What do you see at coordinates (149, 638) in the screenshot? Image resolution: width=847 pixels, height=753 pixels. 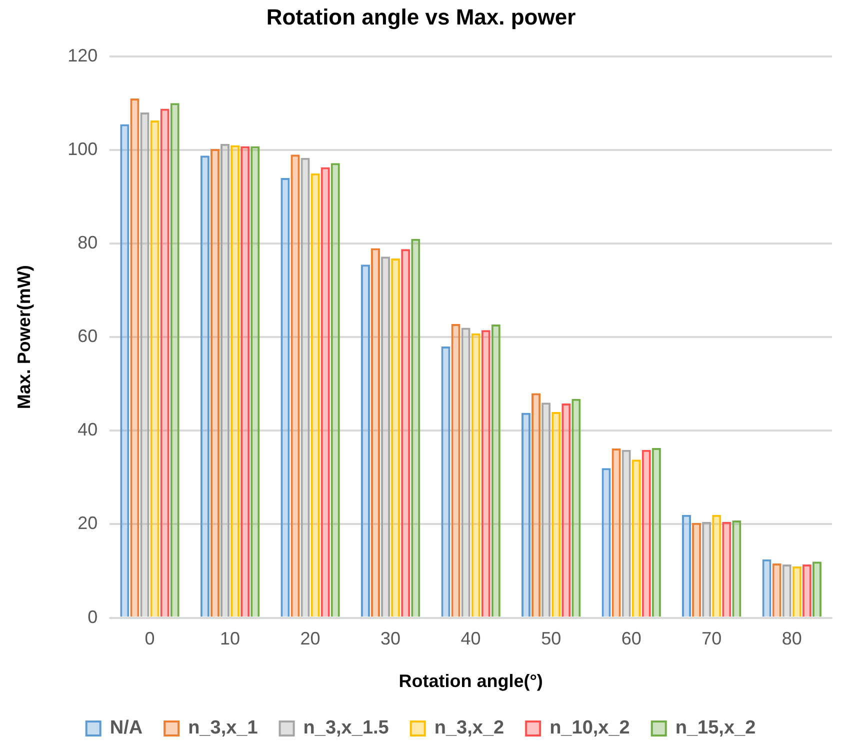 I see `x-tick-label: 0` at bounding box center [149, 638].